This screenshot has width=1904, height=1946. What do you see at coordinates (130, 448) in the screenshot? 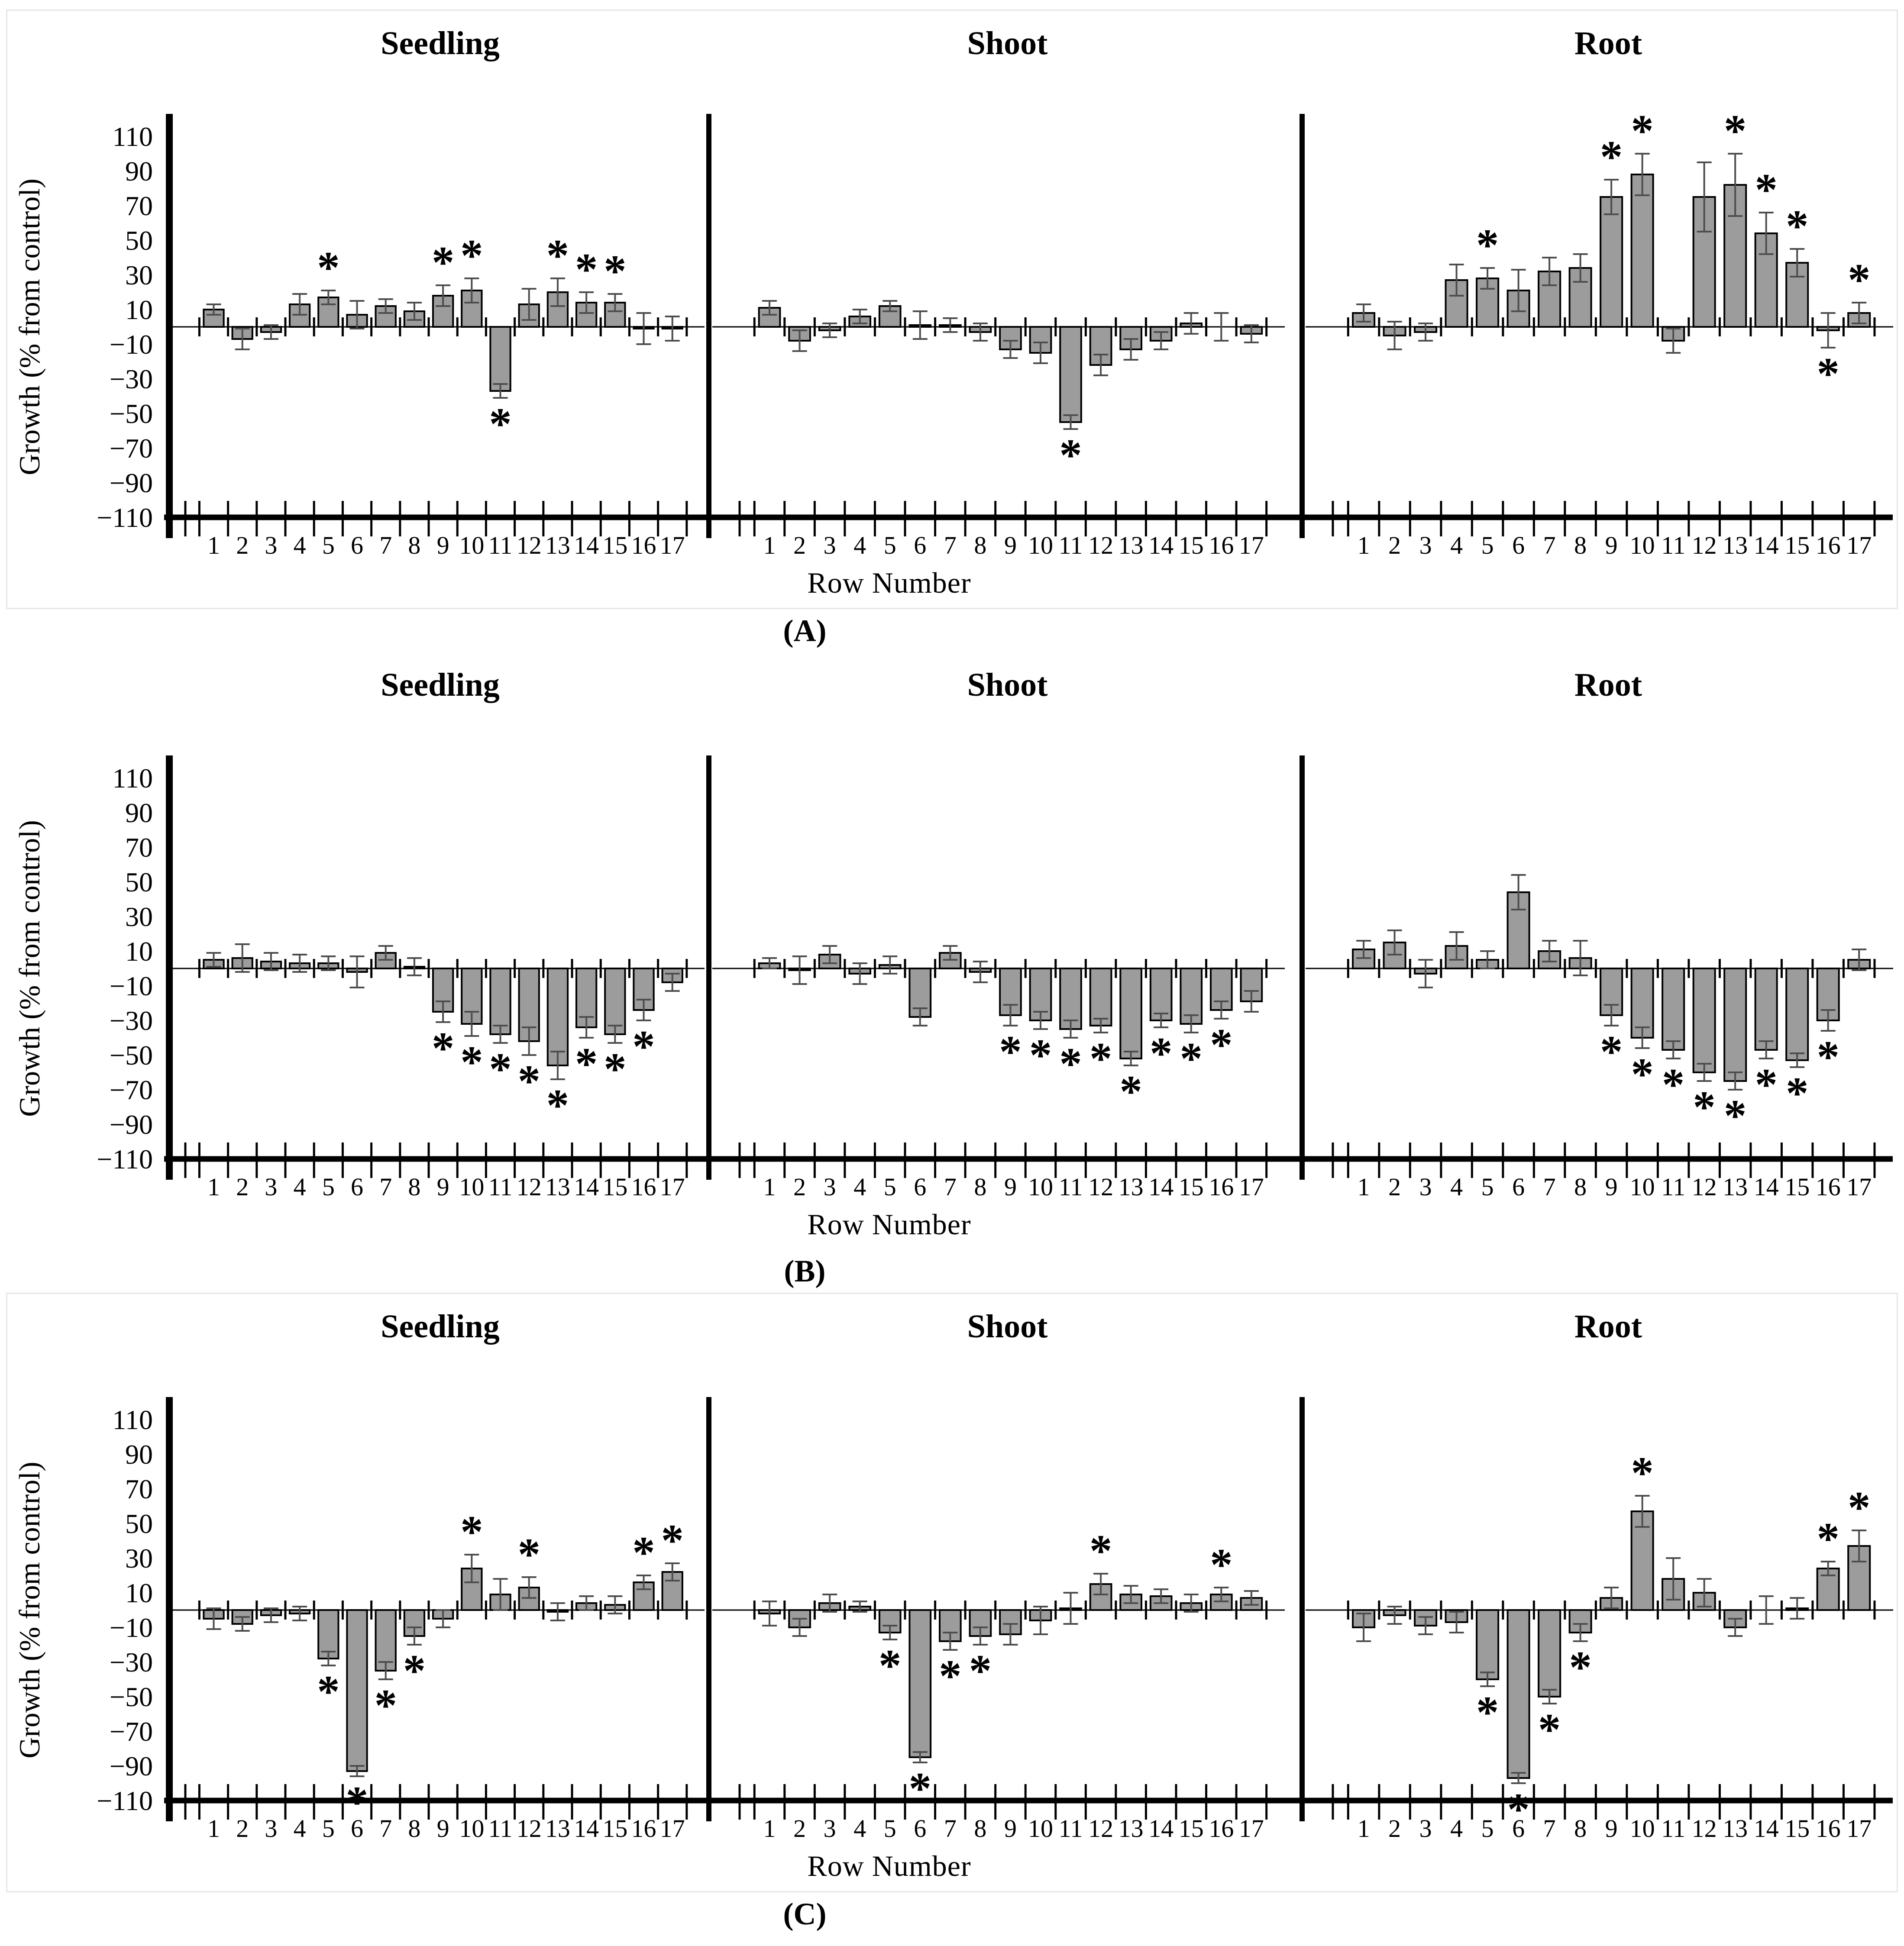
I see `svg-text: −70` at bounding box center [130, 448].